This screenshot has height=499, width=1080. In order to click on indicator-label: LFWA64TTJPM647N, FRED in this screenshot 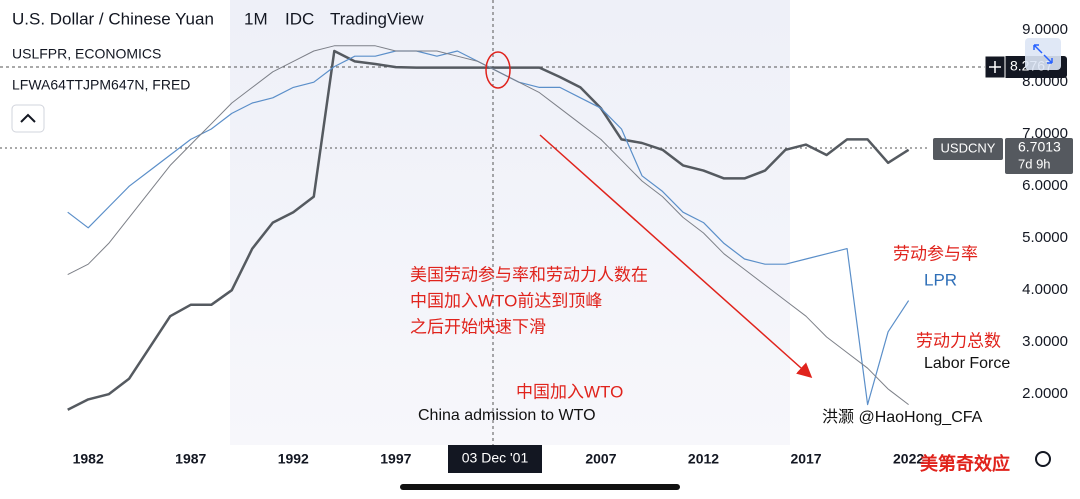, I will do `click(101, 85)`.